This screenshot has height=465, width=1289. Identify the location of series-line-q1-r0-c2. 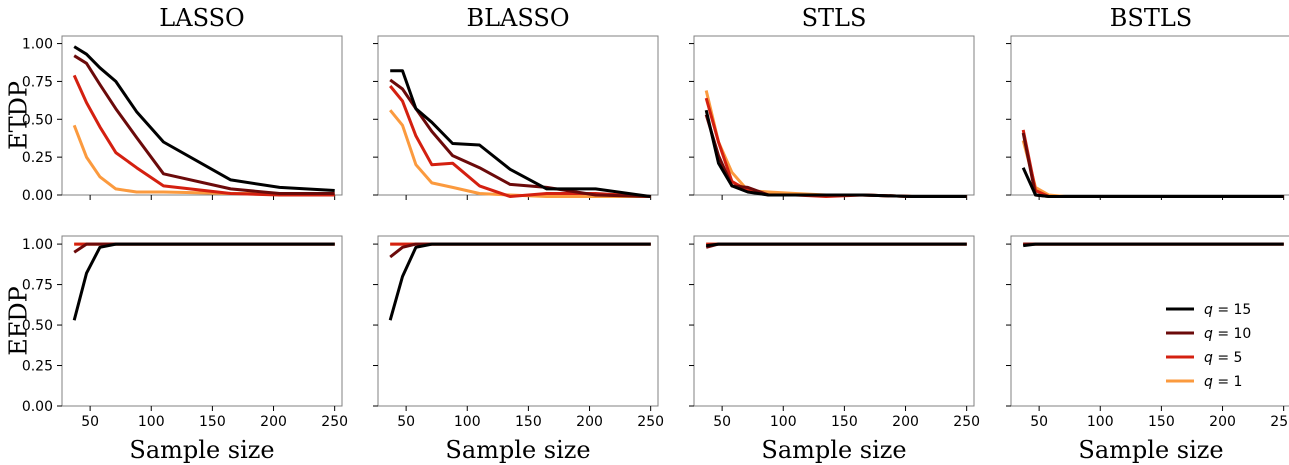
(835, 144).